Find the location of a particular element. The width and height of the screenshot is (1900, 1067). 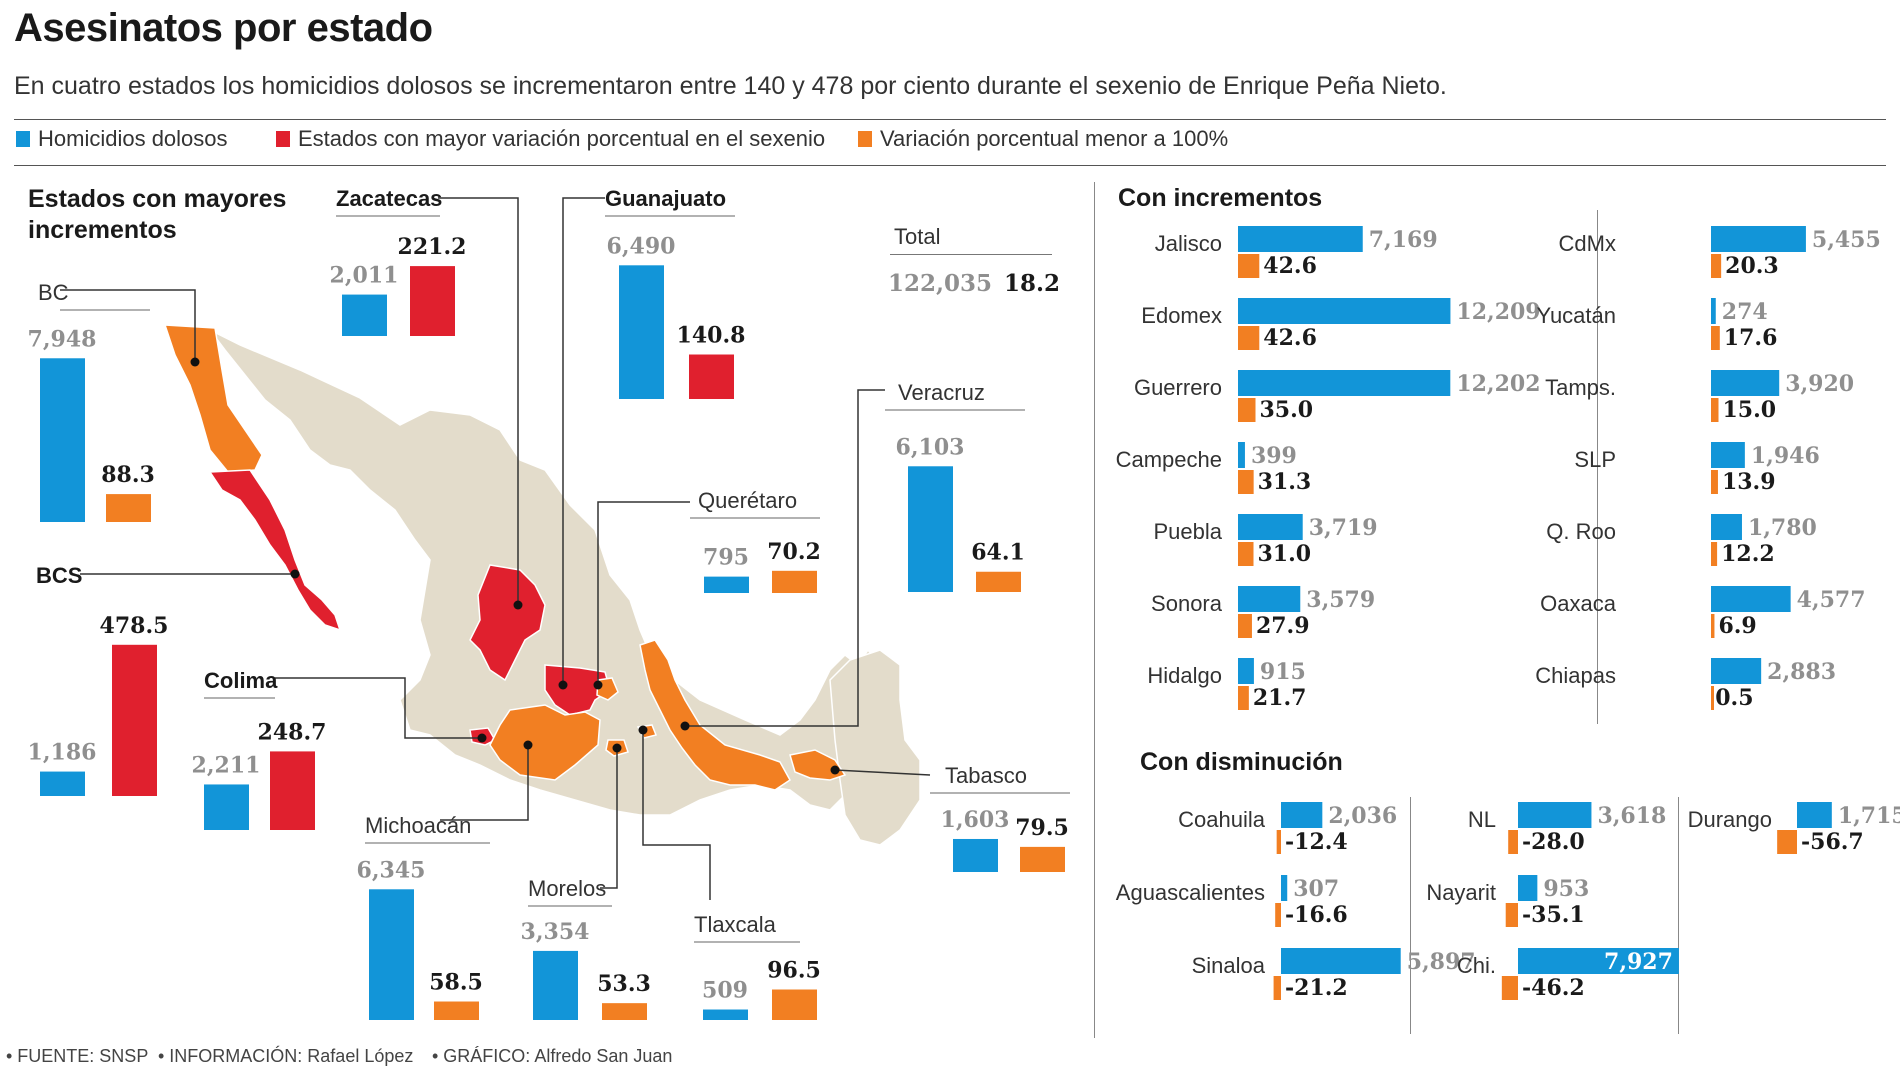

legend-label: Variación porcentual menor a 100% is located at coordinates (1054, 138).